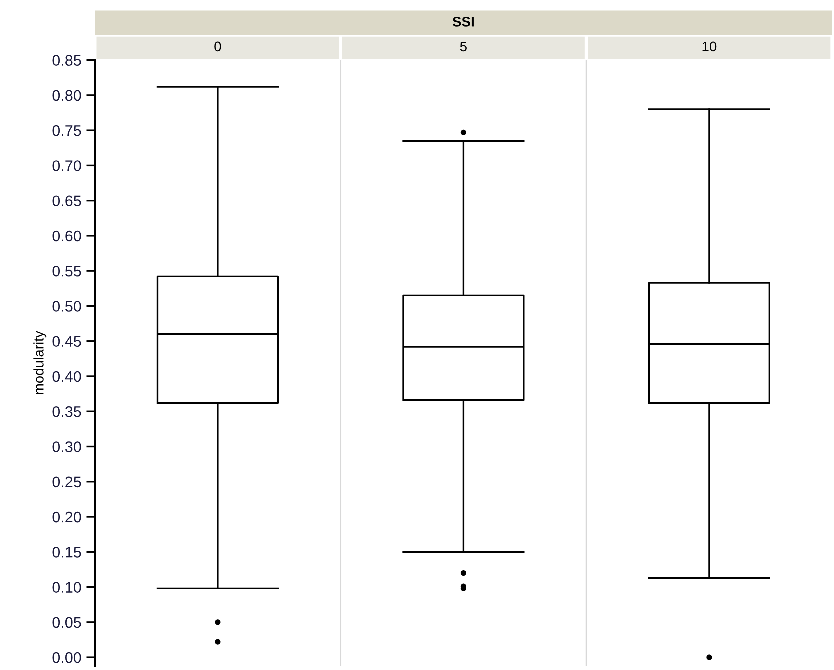 The width and height of the screenshot is (834, 670). I want to click on x-tick-label: 5, so click(463, 47).